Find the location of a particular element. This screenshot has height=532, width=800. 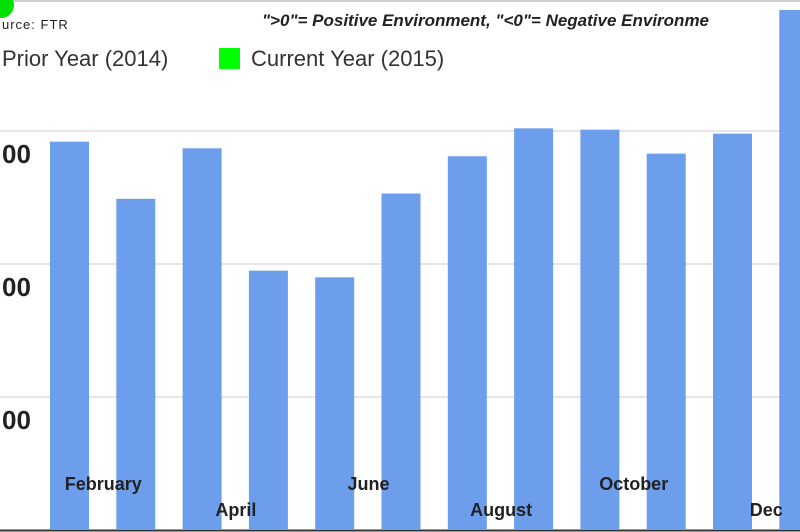

x-tick-label: Dec is located at coordinates (766, 510).